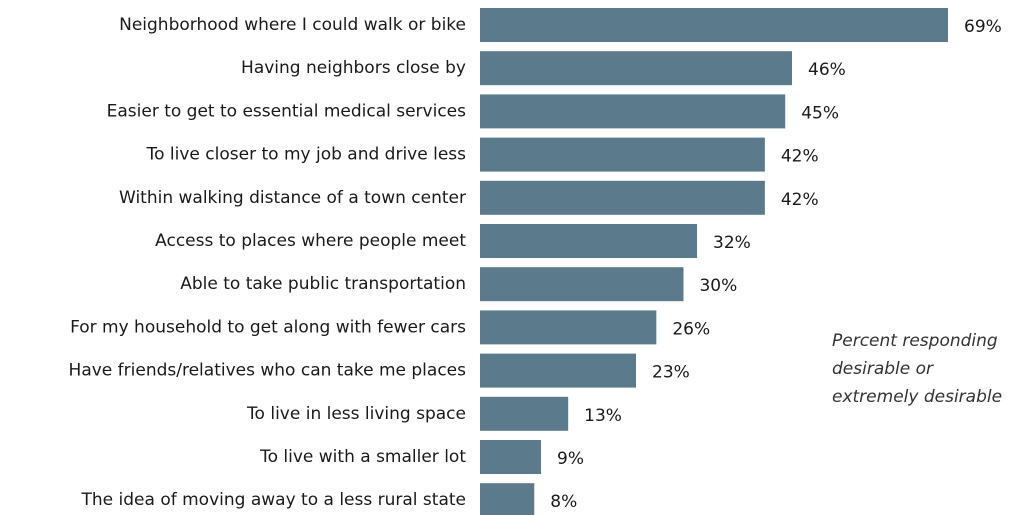  What do you see at coordinates (917, 397) in the screenshot?
I see `annotation: extremely desirable` at bounding box center [917, 397].